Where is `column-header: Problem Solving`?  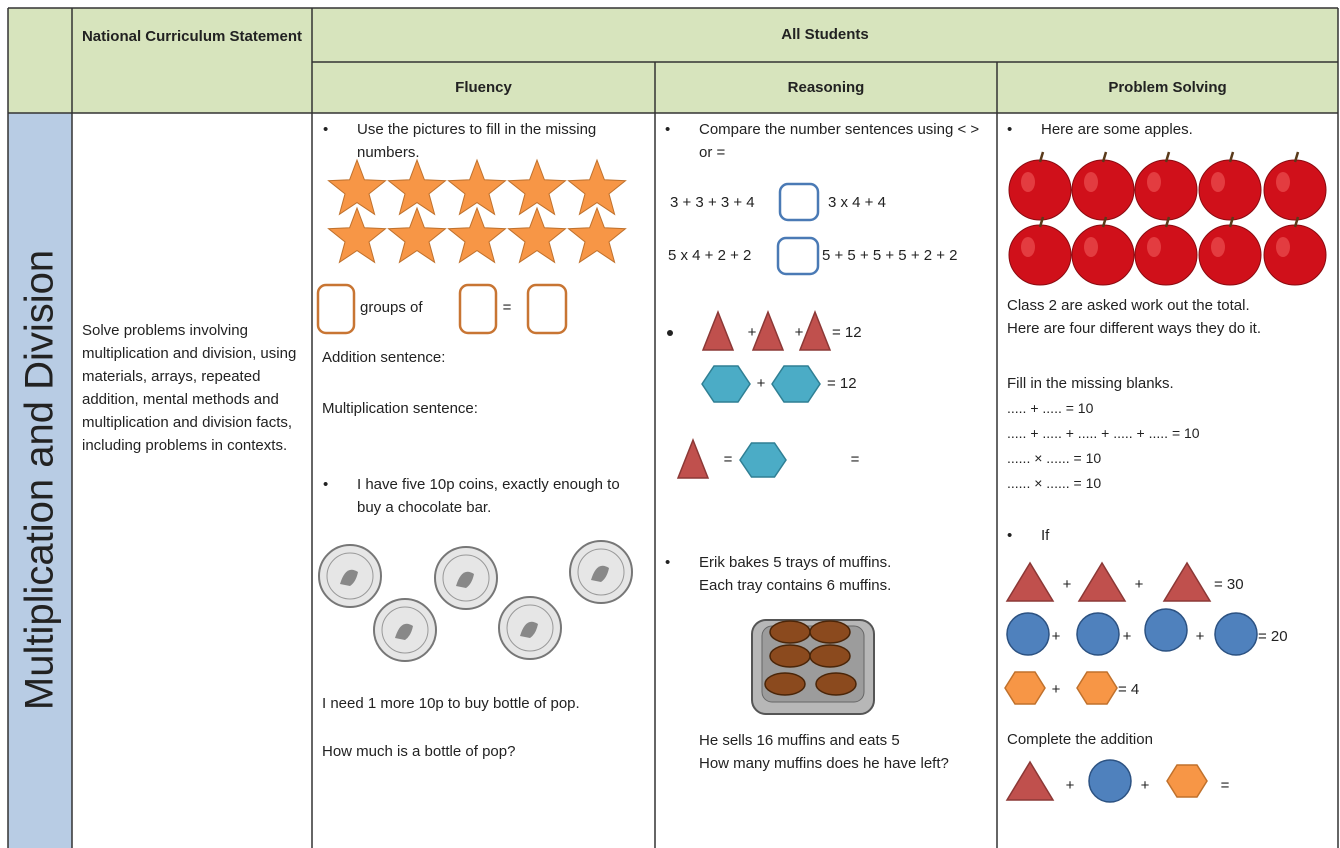 column-header: Problem Solving is located at coordinates (1167, 87).